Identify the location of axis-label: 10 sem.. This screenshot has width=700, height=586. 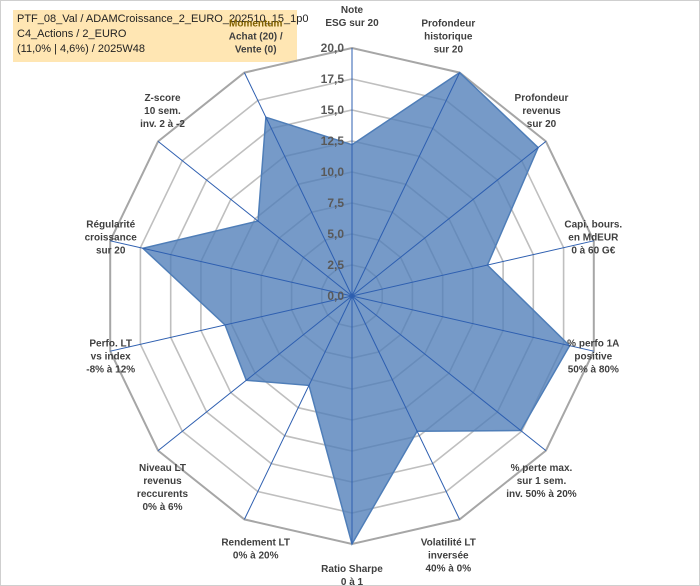
(162, 111).